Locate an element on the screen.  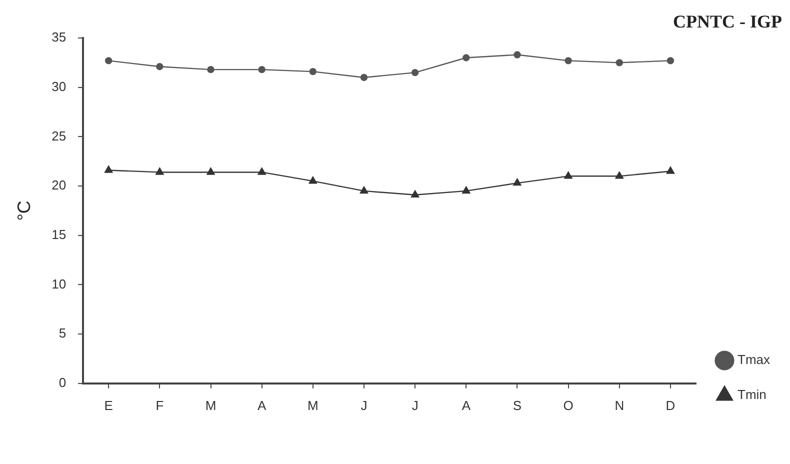
y-tick-label: 0 is located at coordinates (62, 382).